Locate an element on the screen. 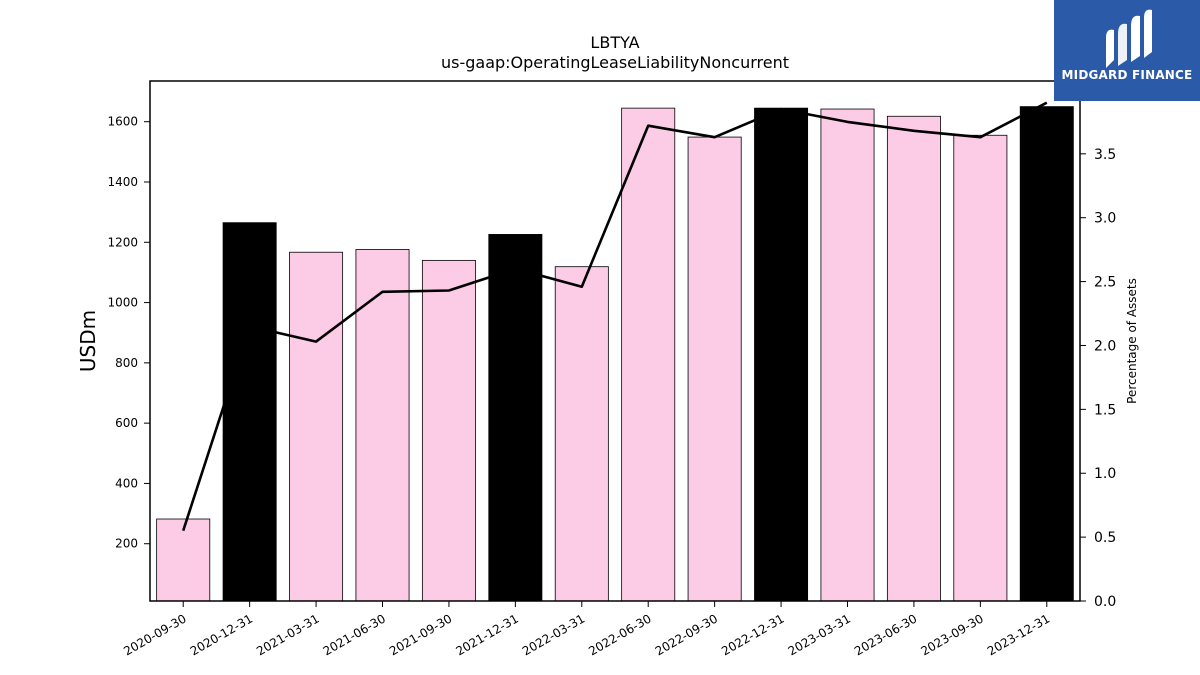 Image resolution: width=1200 pixels, height=675 pixels. x-tick-label: 2023-09-30 is located at coordinates (951, 634).